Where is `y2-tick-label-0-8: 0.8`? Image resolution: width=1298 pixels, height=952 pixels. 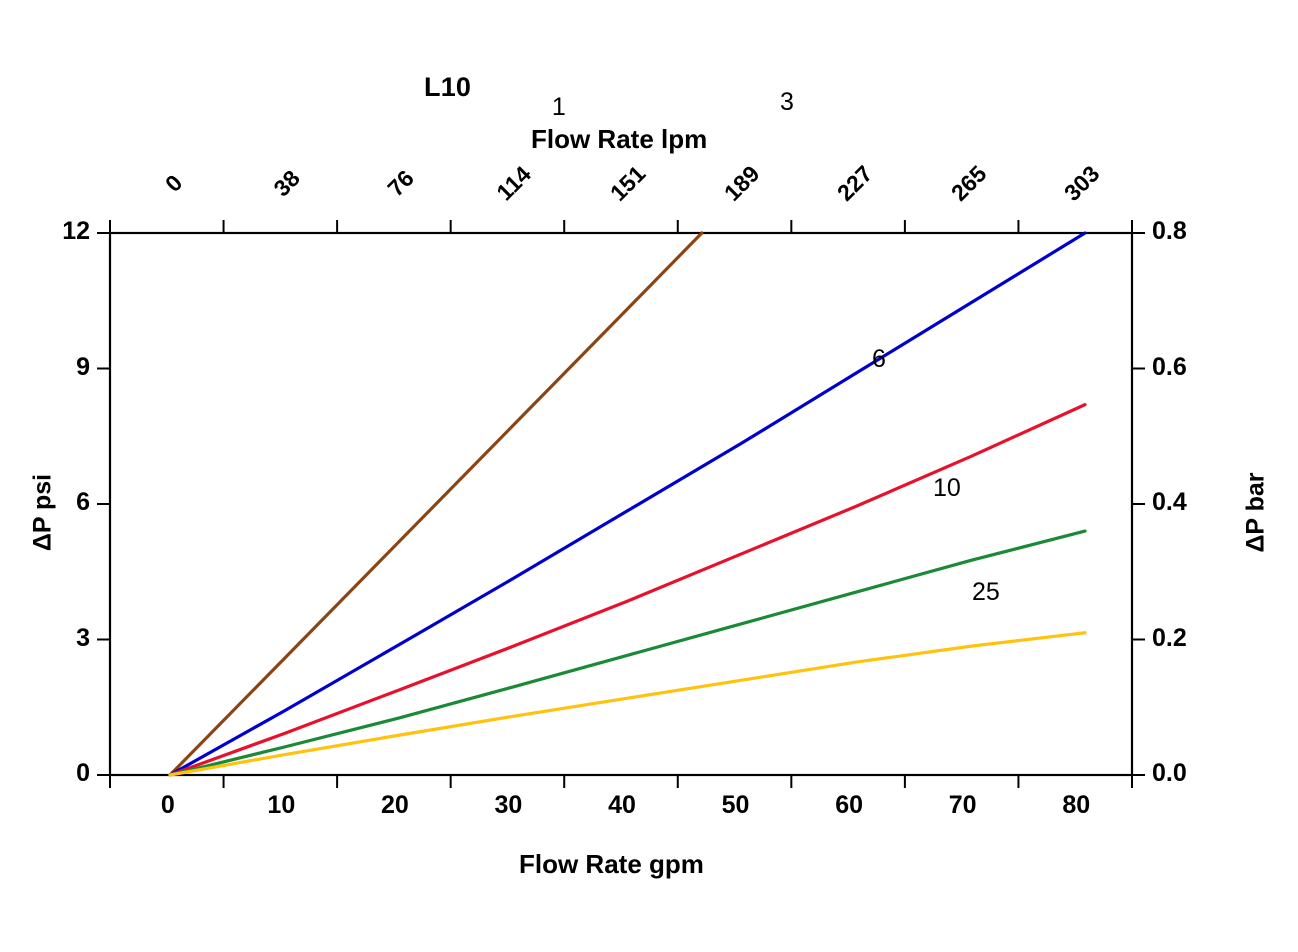 y2-tick-label-0-8: 0.8 is located at coordinates (1169, 231).